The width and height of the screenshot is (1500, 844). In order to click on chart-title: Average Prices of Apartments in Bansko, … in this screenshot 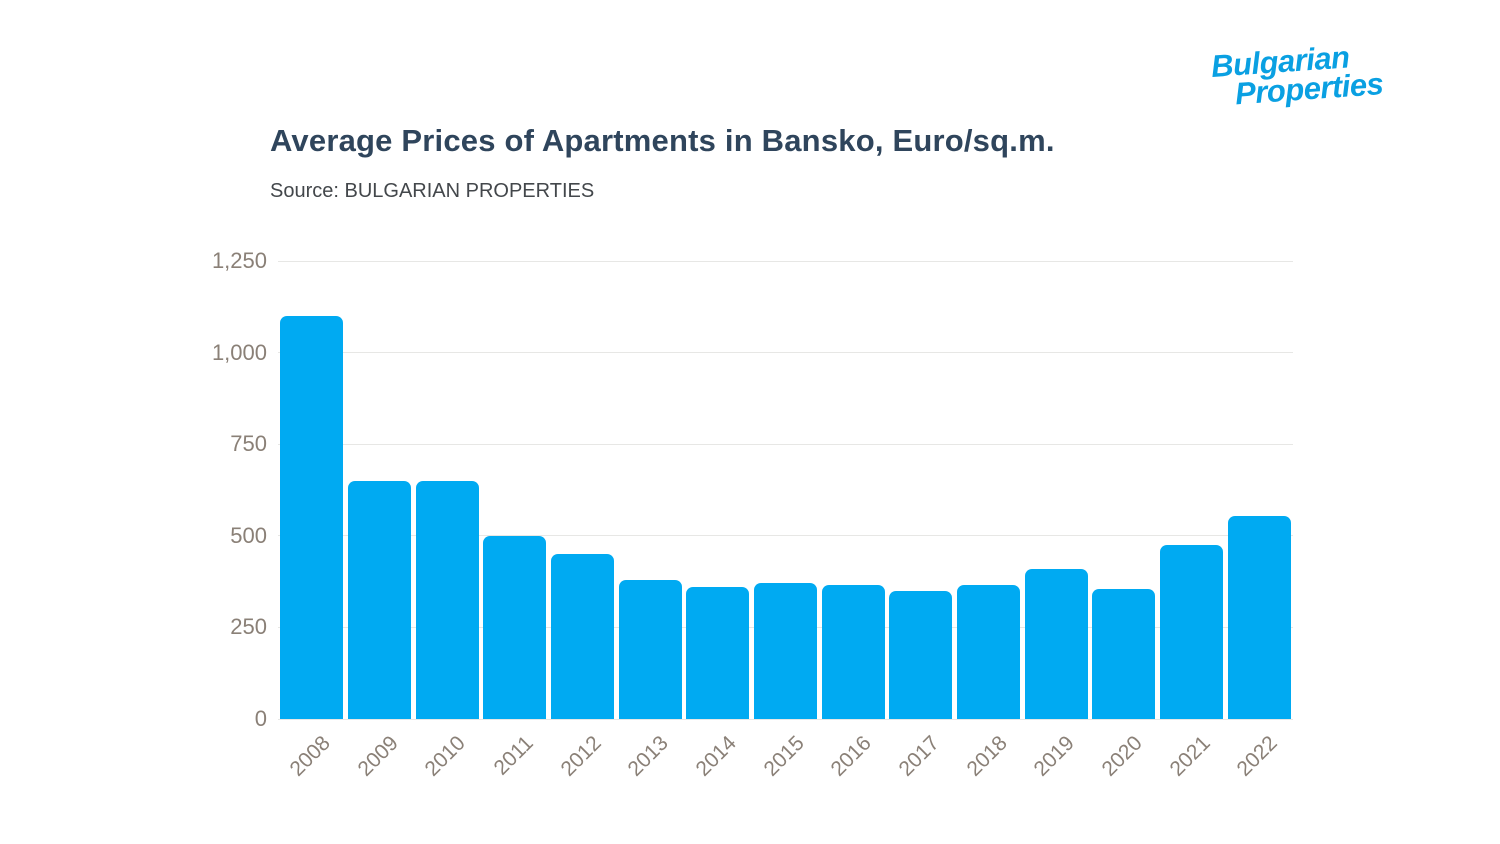, I will do `click(662, 140)`.